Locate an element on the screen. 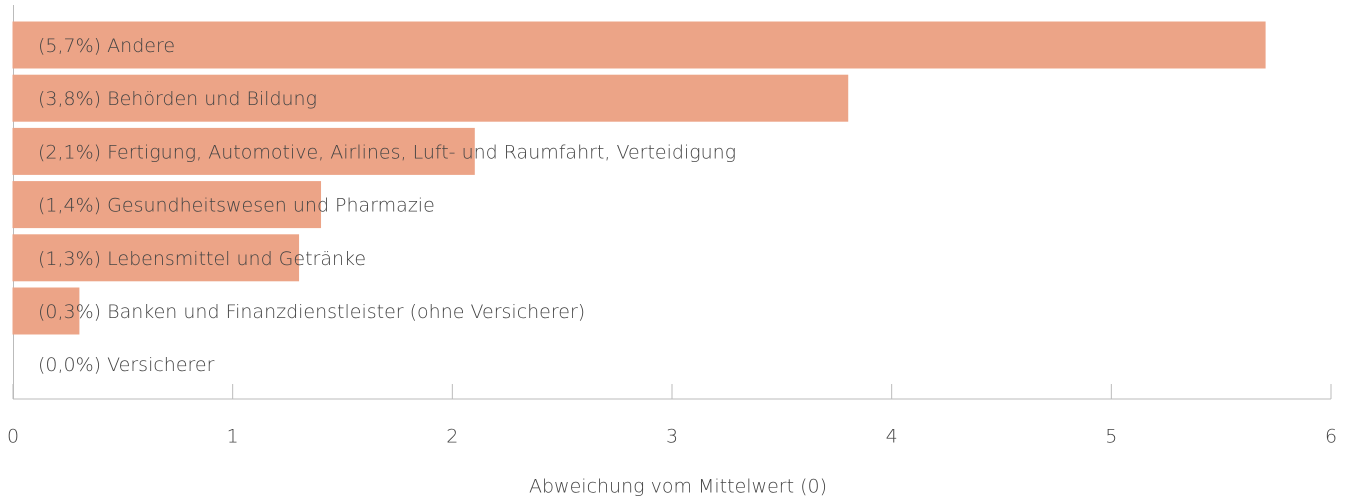  value-label: (0,0%) is located at coordinates (69, 365).